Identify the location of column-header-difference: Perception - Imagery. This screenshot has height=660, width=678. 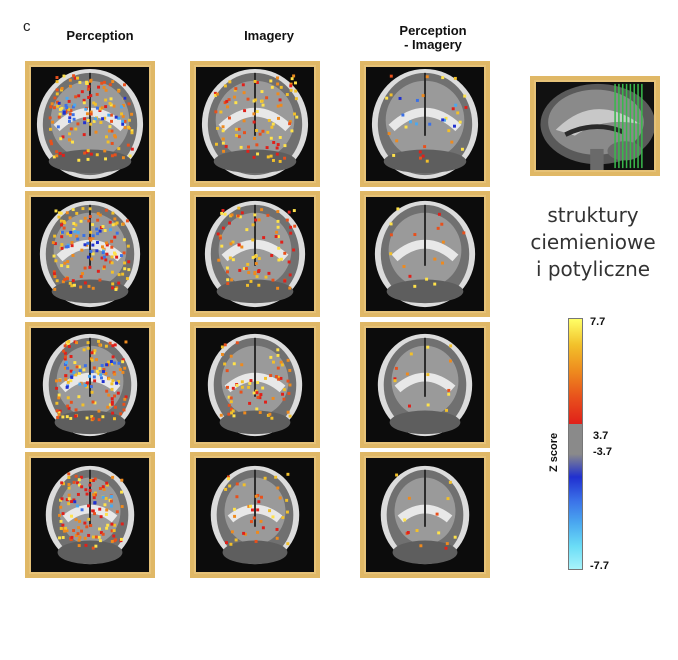
(433, 37).